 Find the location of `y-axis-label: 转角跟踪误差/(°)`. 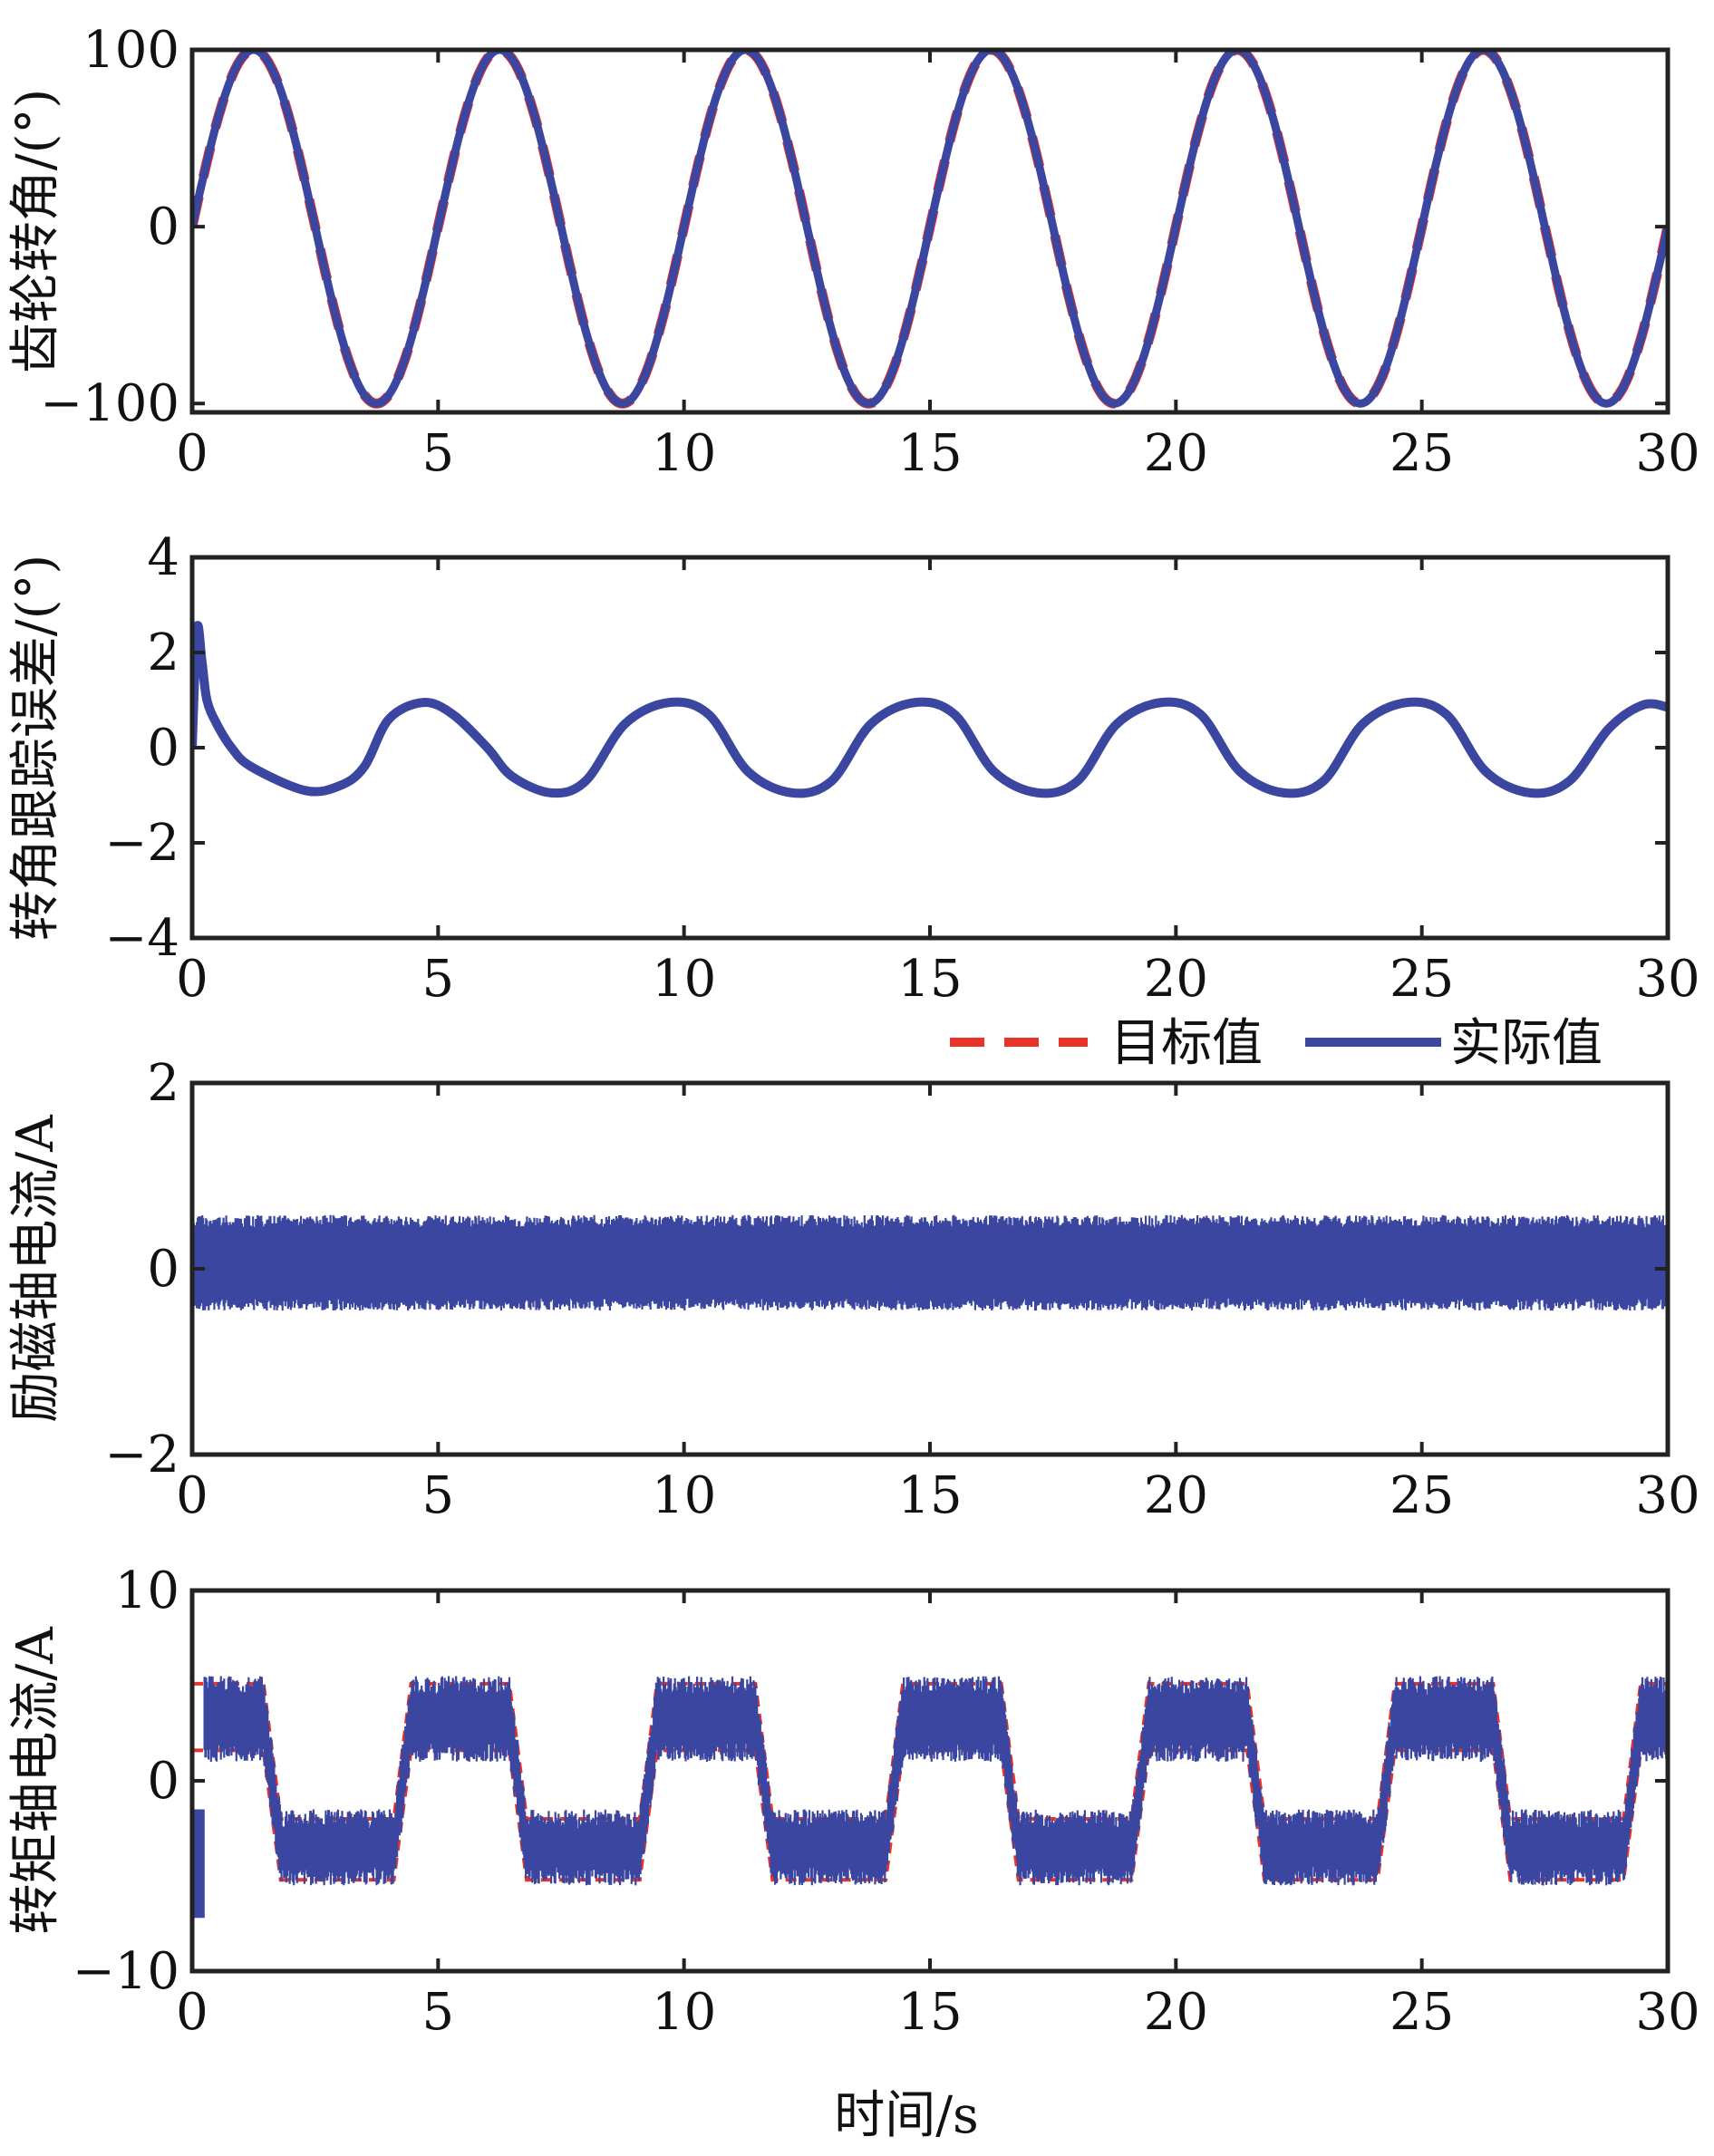

y-axis-label: 转角跟踪误差/(°) is located at coordinates (35, 748).